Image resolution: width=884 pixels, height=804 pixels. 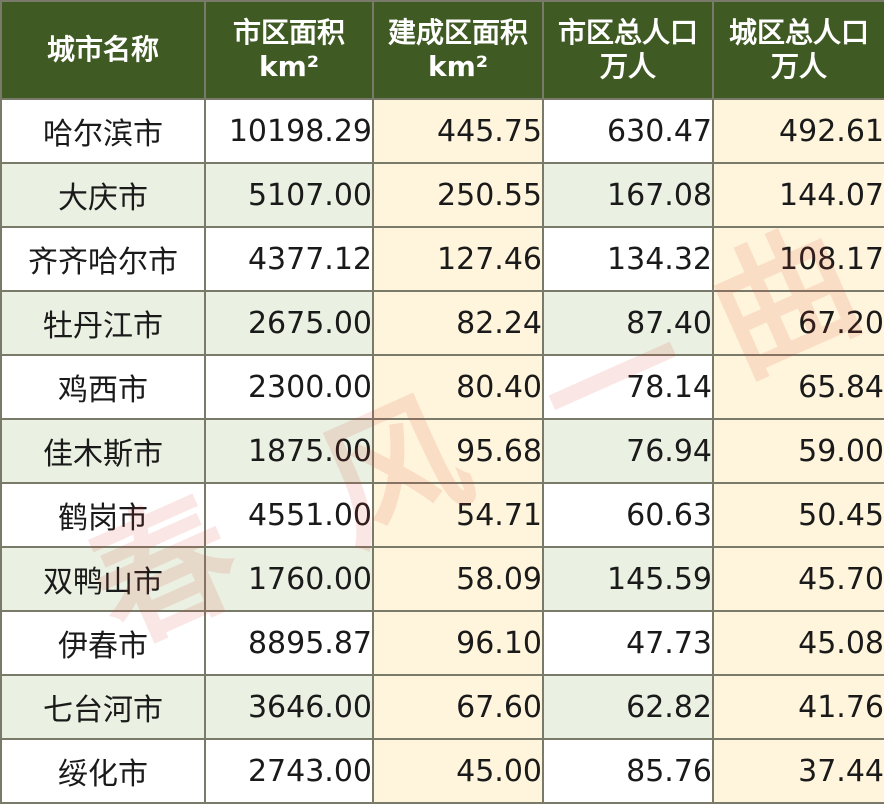 I want to click on header-label: 城区总人口, so click(x=798, y=32).